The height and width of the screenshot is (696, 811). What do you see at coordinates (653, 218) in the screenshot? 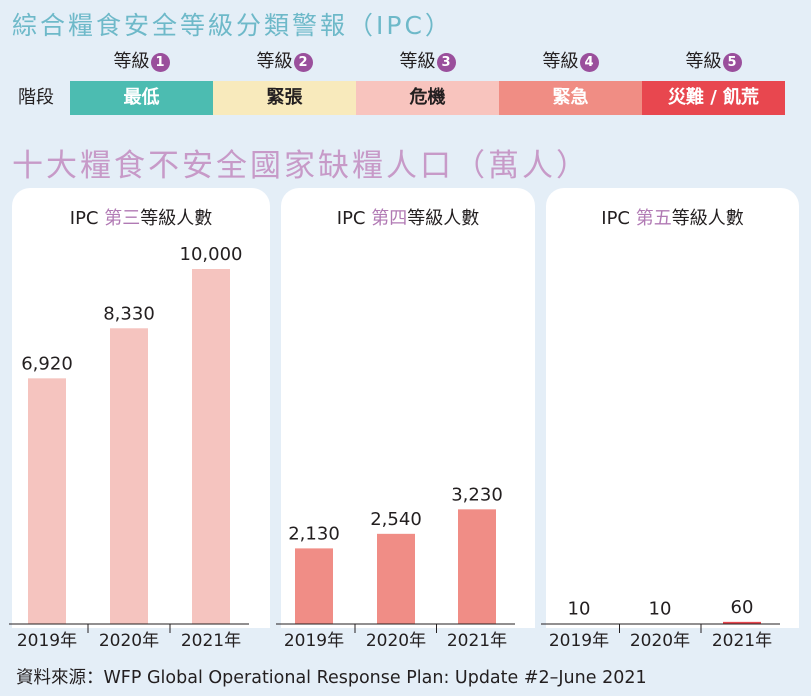
I see `chart-title-highlight: 第五` at bounding box center [653, 218].